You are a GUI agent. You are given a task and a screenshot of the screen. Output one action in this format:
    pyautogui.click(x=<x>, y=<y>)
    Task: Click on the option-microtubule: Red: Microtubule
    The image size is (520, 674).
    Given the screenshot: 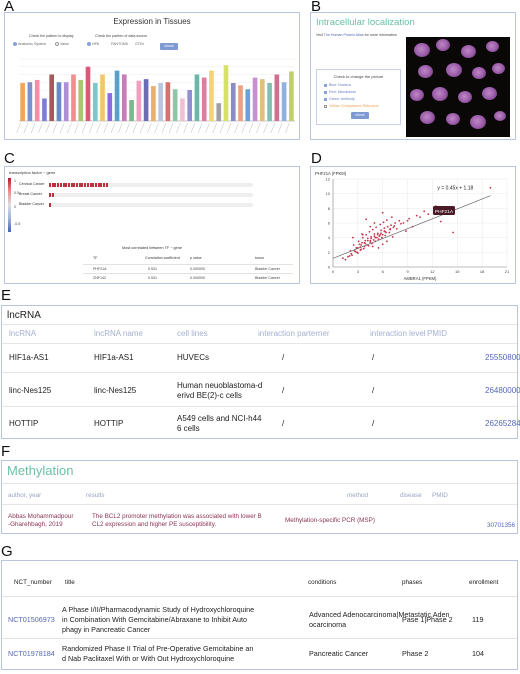 What is the action you would take?
    pyautogui.click(x=340, y=92)
    